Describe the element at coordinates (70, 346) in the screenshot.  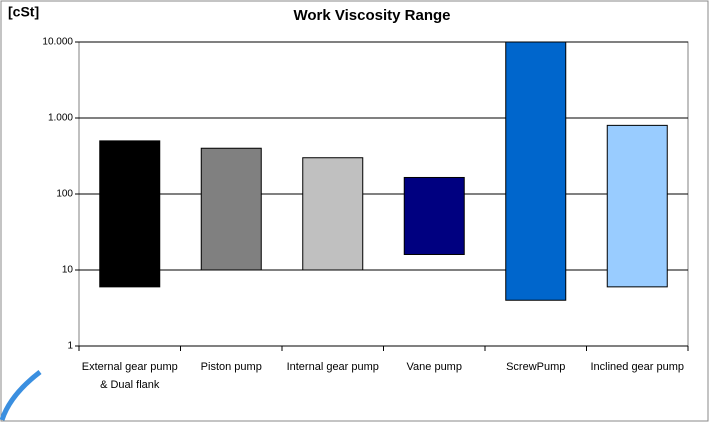
I see `y-tick-label: 1` at that location.